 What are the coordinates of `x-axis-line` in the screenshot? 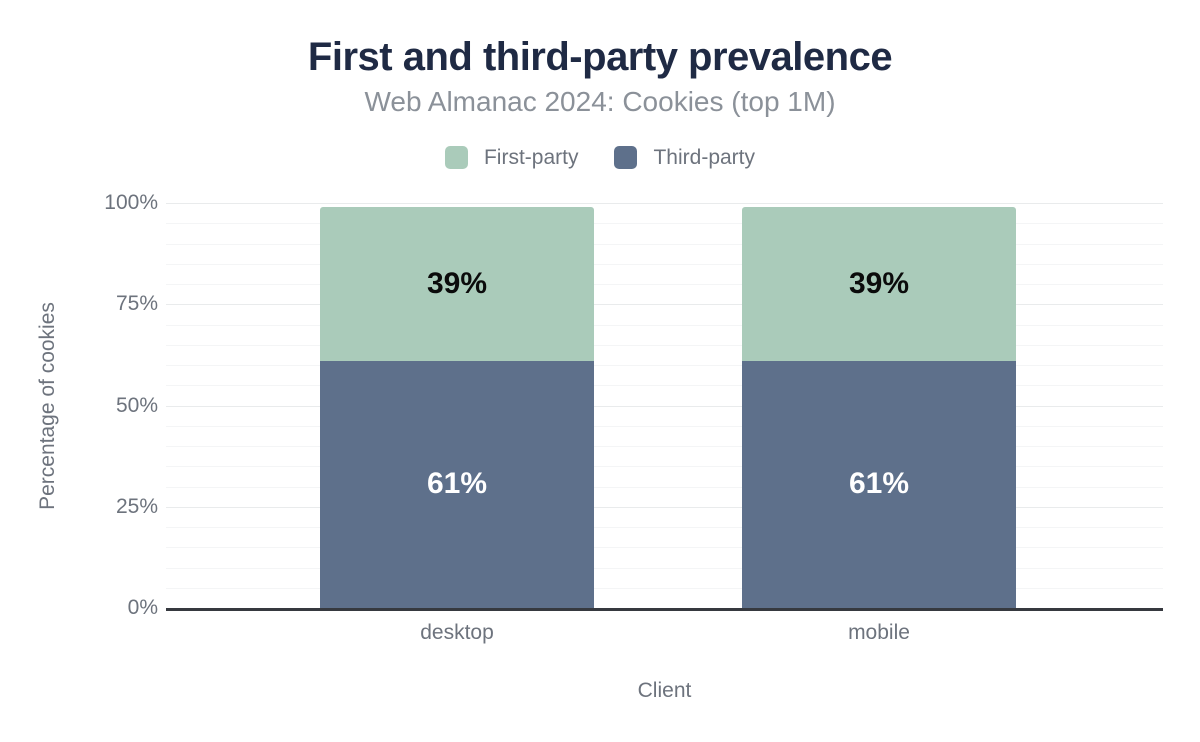 It's located at (664, 609).